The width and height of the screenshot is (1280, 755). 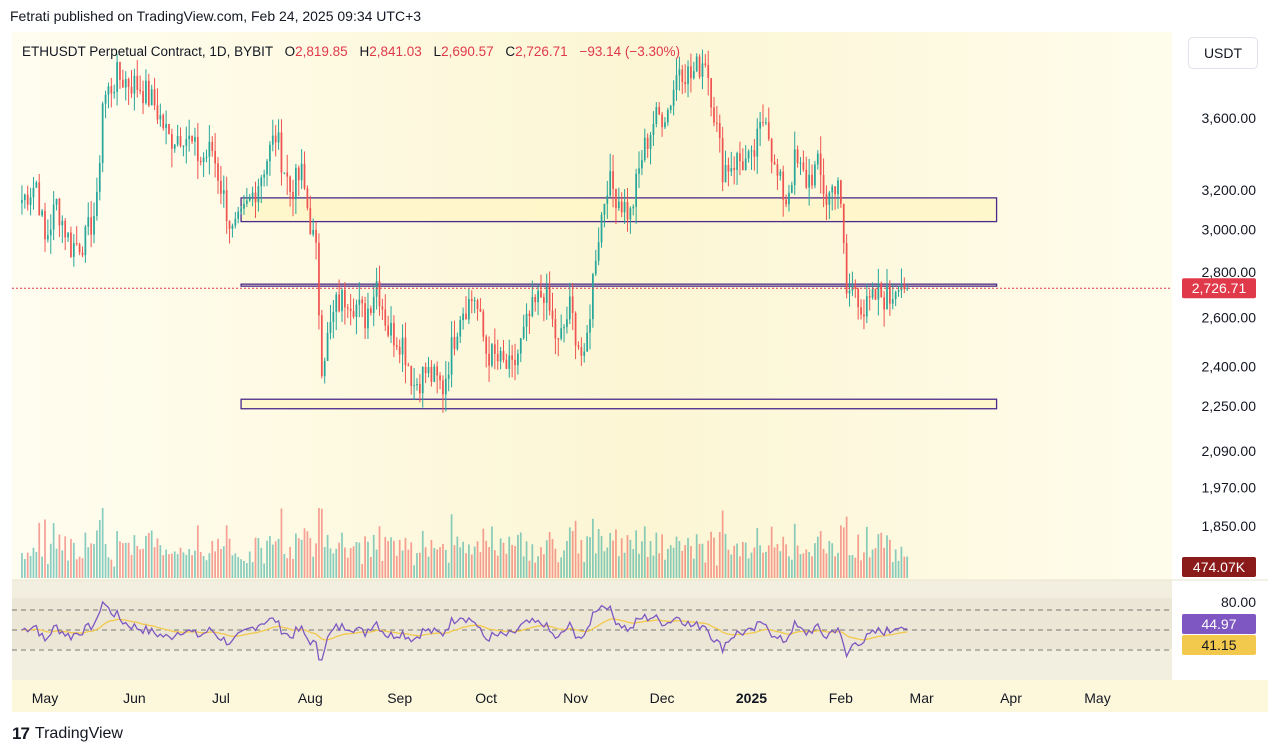 What do you see at coordinates (1229, 366) in the screenshot?
I see `y-tick-label: 2,400.00` at bounding box center [1229, 366].